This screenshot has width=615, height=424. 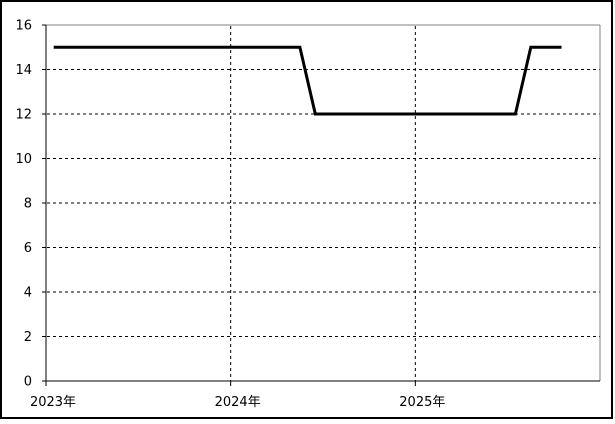 What do you see at coordinates (23, 159) in the screenshot?
I see `y-axis-label: 10` at bounding box center [23, 159].